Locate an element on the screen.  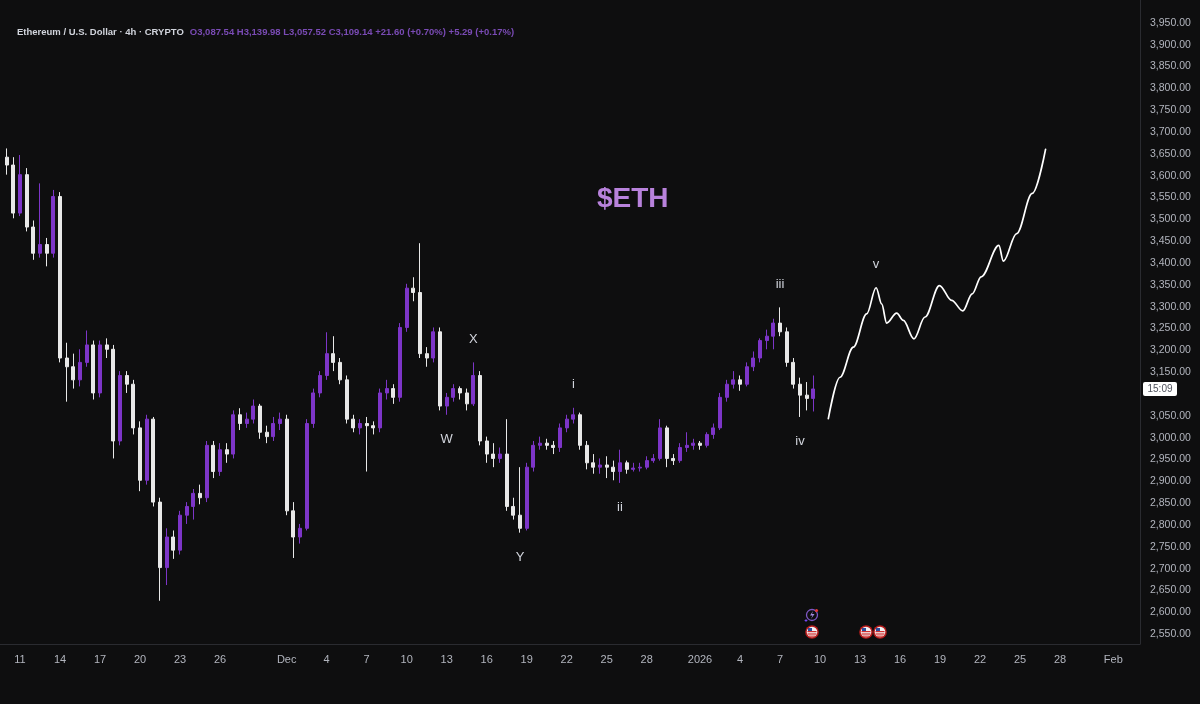
y-tick-label: 2,750.00 is located at coordinates (1171, 545).